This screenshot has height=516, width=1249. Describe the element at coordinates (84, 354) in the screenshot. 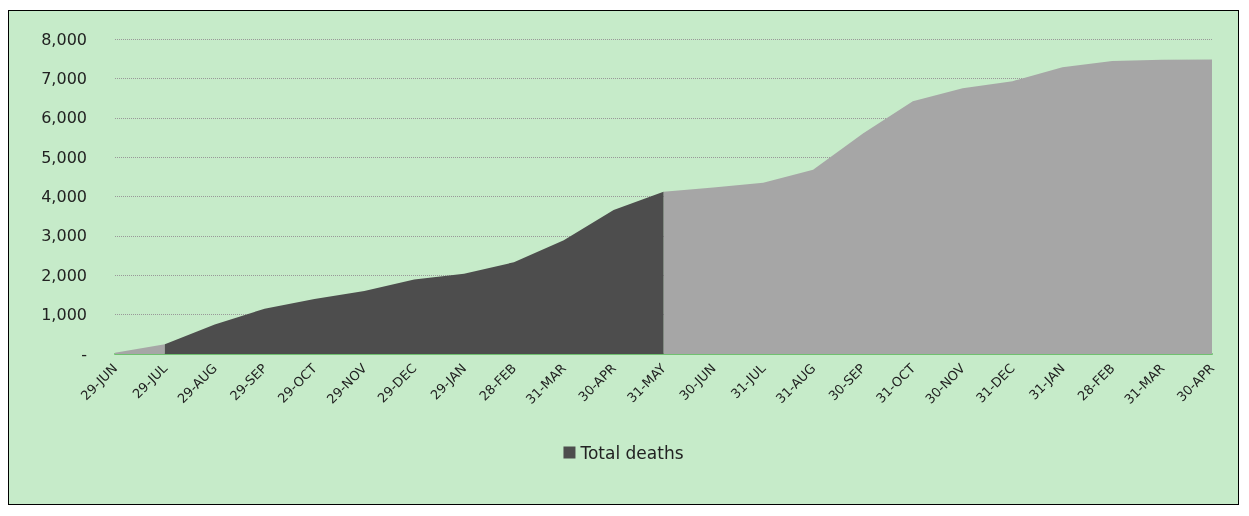

I see `y-tick-label: -` at that location.